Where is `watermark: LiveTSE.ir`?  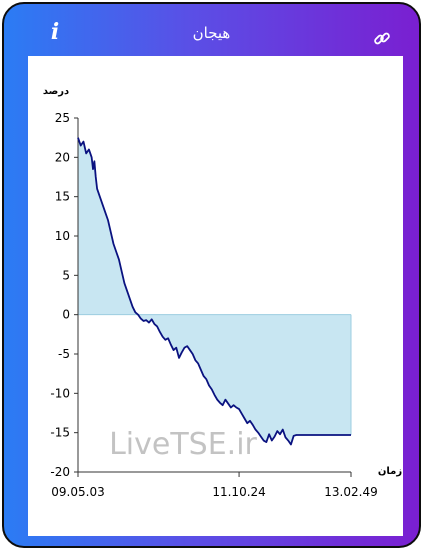 watermark: LiveTSE.ir is located at coordinates (183, 444).